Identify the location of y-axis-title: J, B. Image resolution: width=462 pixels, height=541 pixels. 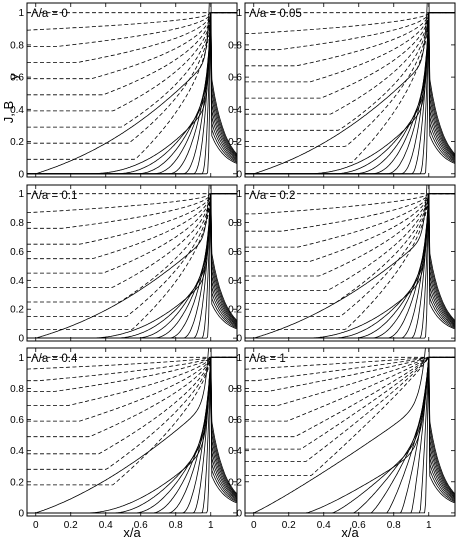
(8, 112).